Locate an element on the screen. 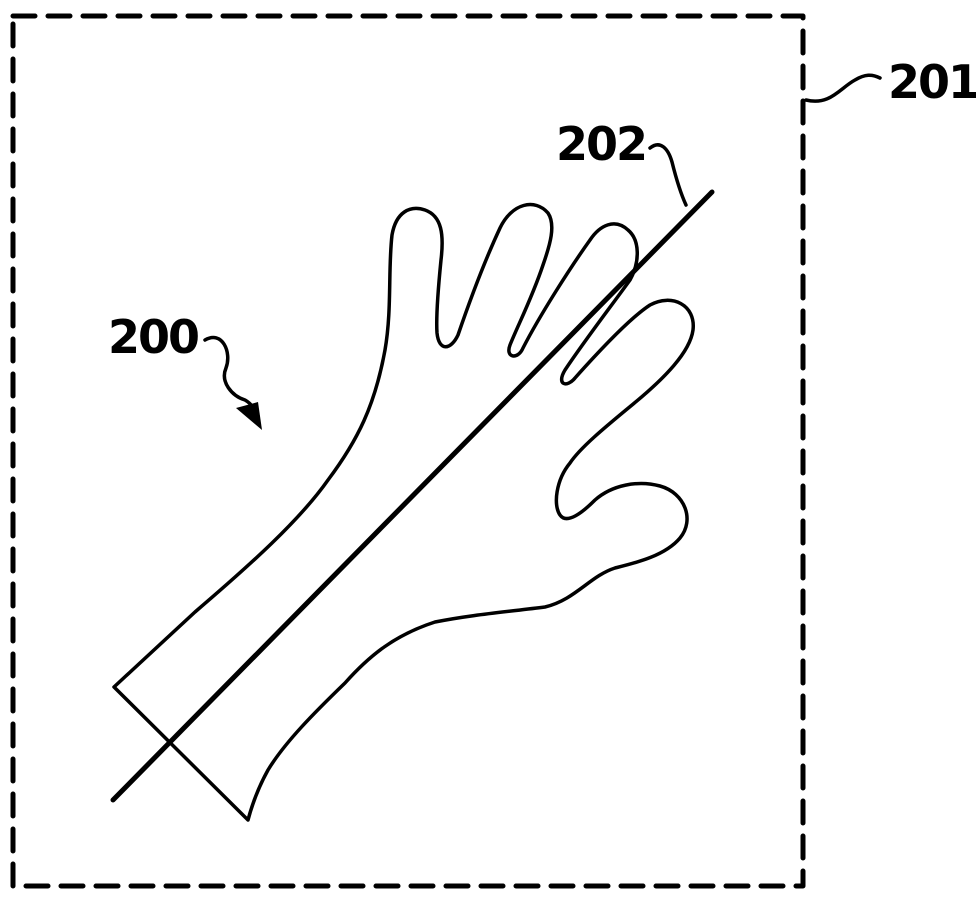 The width and height of the screenshot is (976, 898). label-boundary-201: 201 is located at coordinates (932, 82).